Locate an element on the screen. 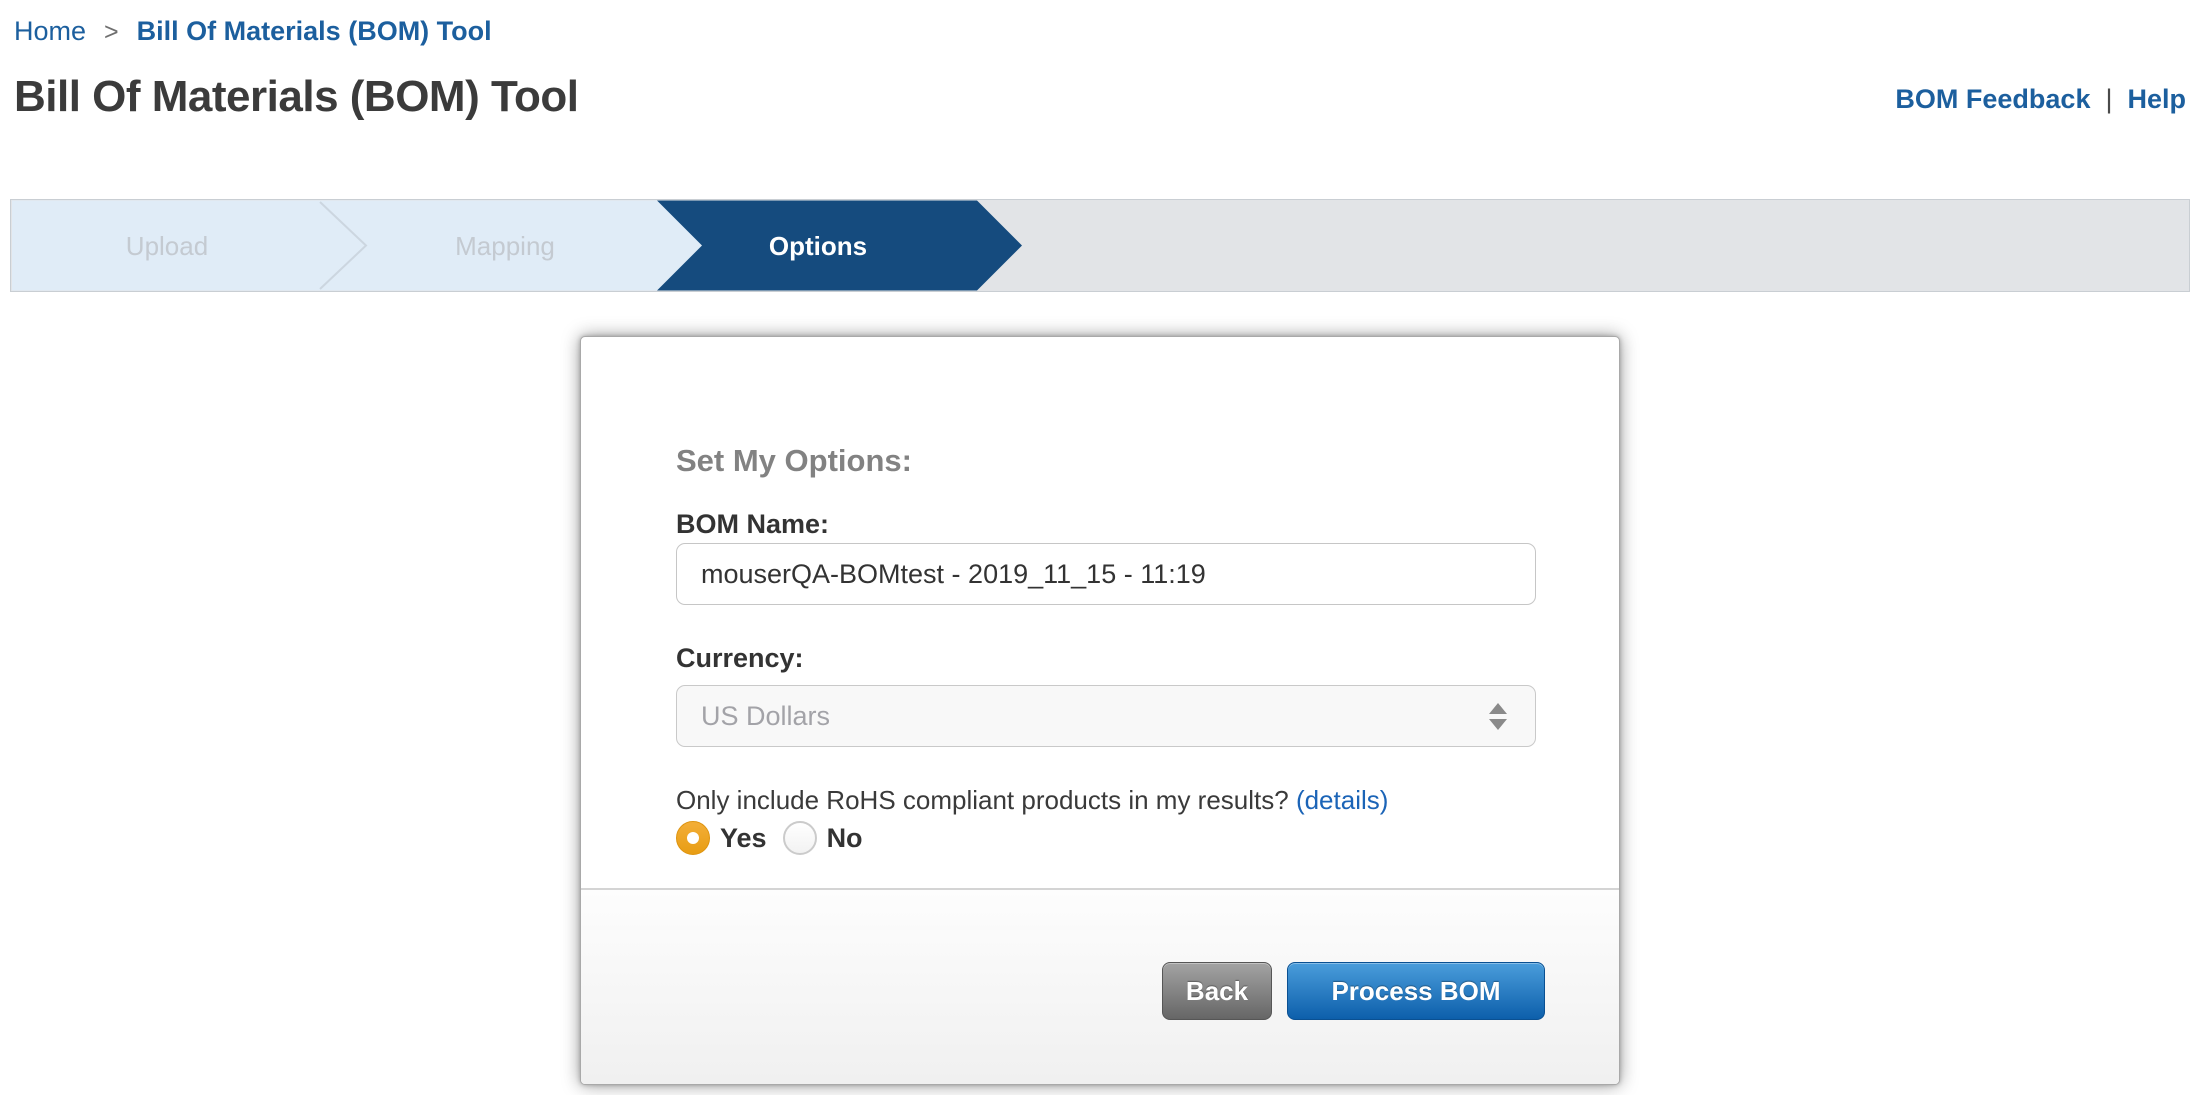  step-upload-mapping-bg is located at coordinates (357, 245).